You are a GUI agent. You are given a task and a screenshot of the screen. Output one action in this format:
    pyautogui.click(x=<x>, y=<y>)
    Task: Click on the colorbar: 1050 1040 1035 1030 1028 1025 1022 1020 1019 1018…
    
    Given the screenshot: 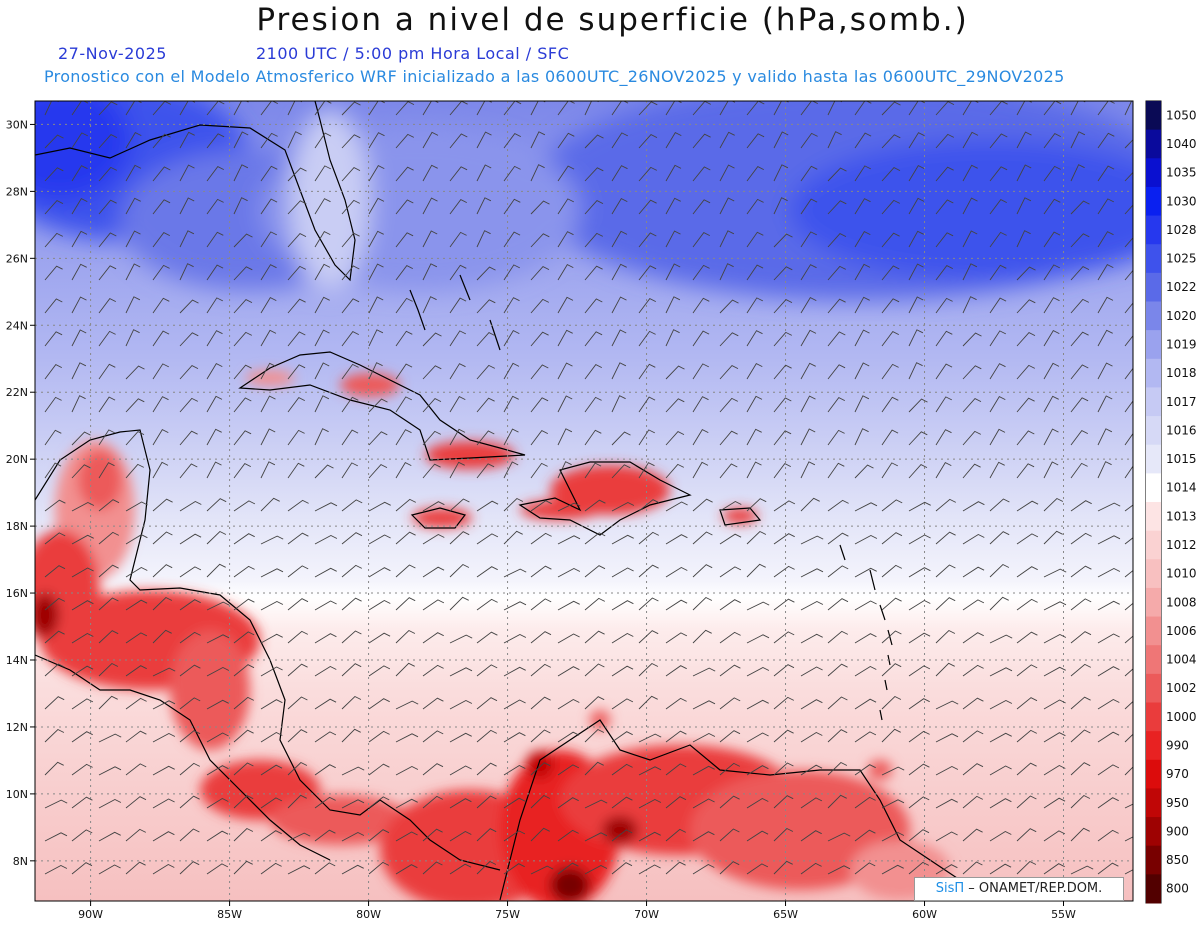 What is the action you would take?
    pyautogui.click(x=1171, y=502)
    